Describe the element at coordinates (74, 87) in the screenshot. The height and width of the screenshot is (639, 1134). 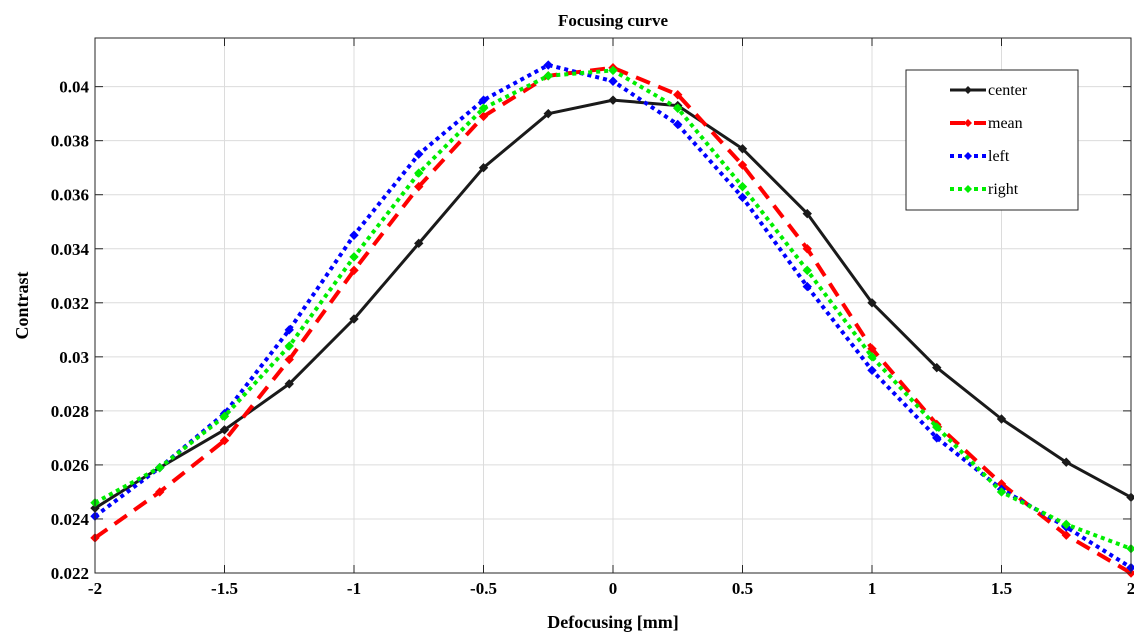
I see `y-tick-label: 0.04` at that location.